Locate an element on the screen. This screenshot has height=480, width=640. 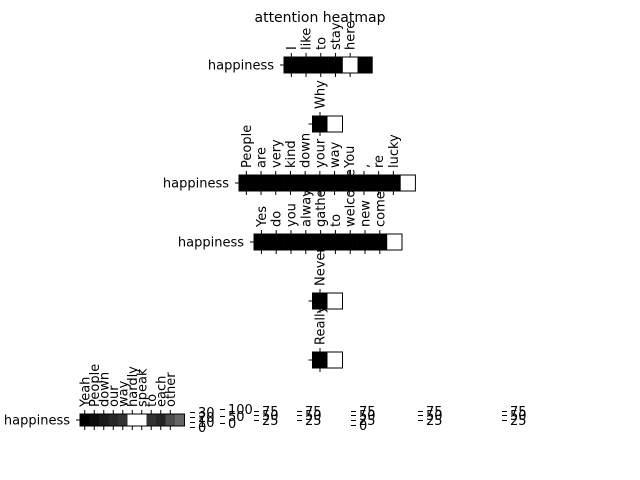
chart-title: attention heatmap is located at coordinates (320, 18).